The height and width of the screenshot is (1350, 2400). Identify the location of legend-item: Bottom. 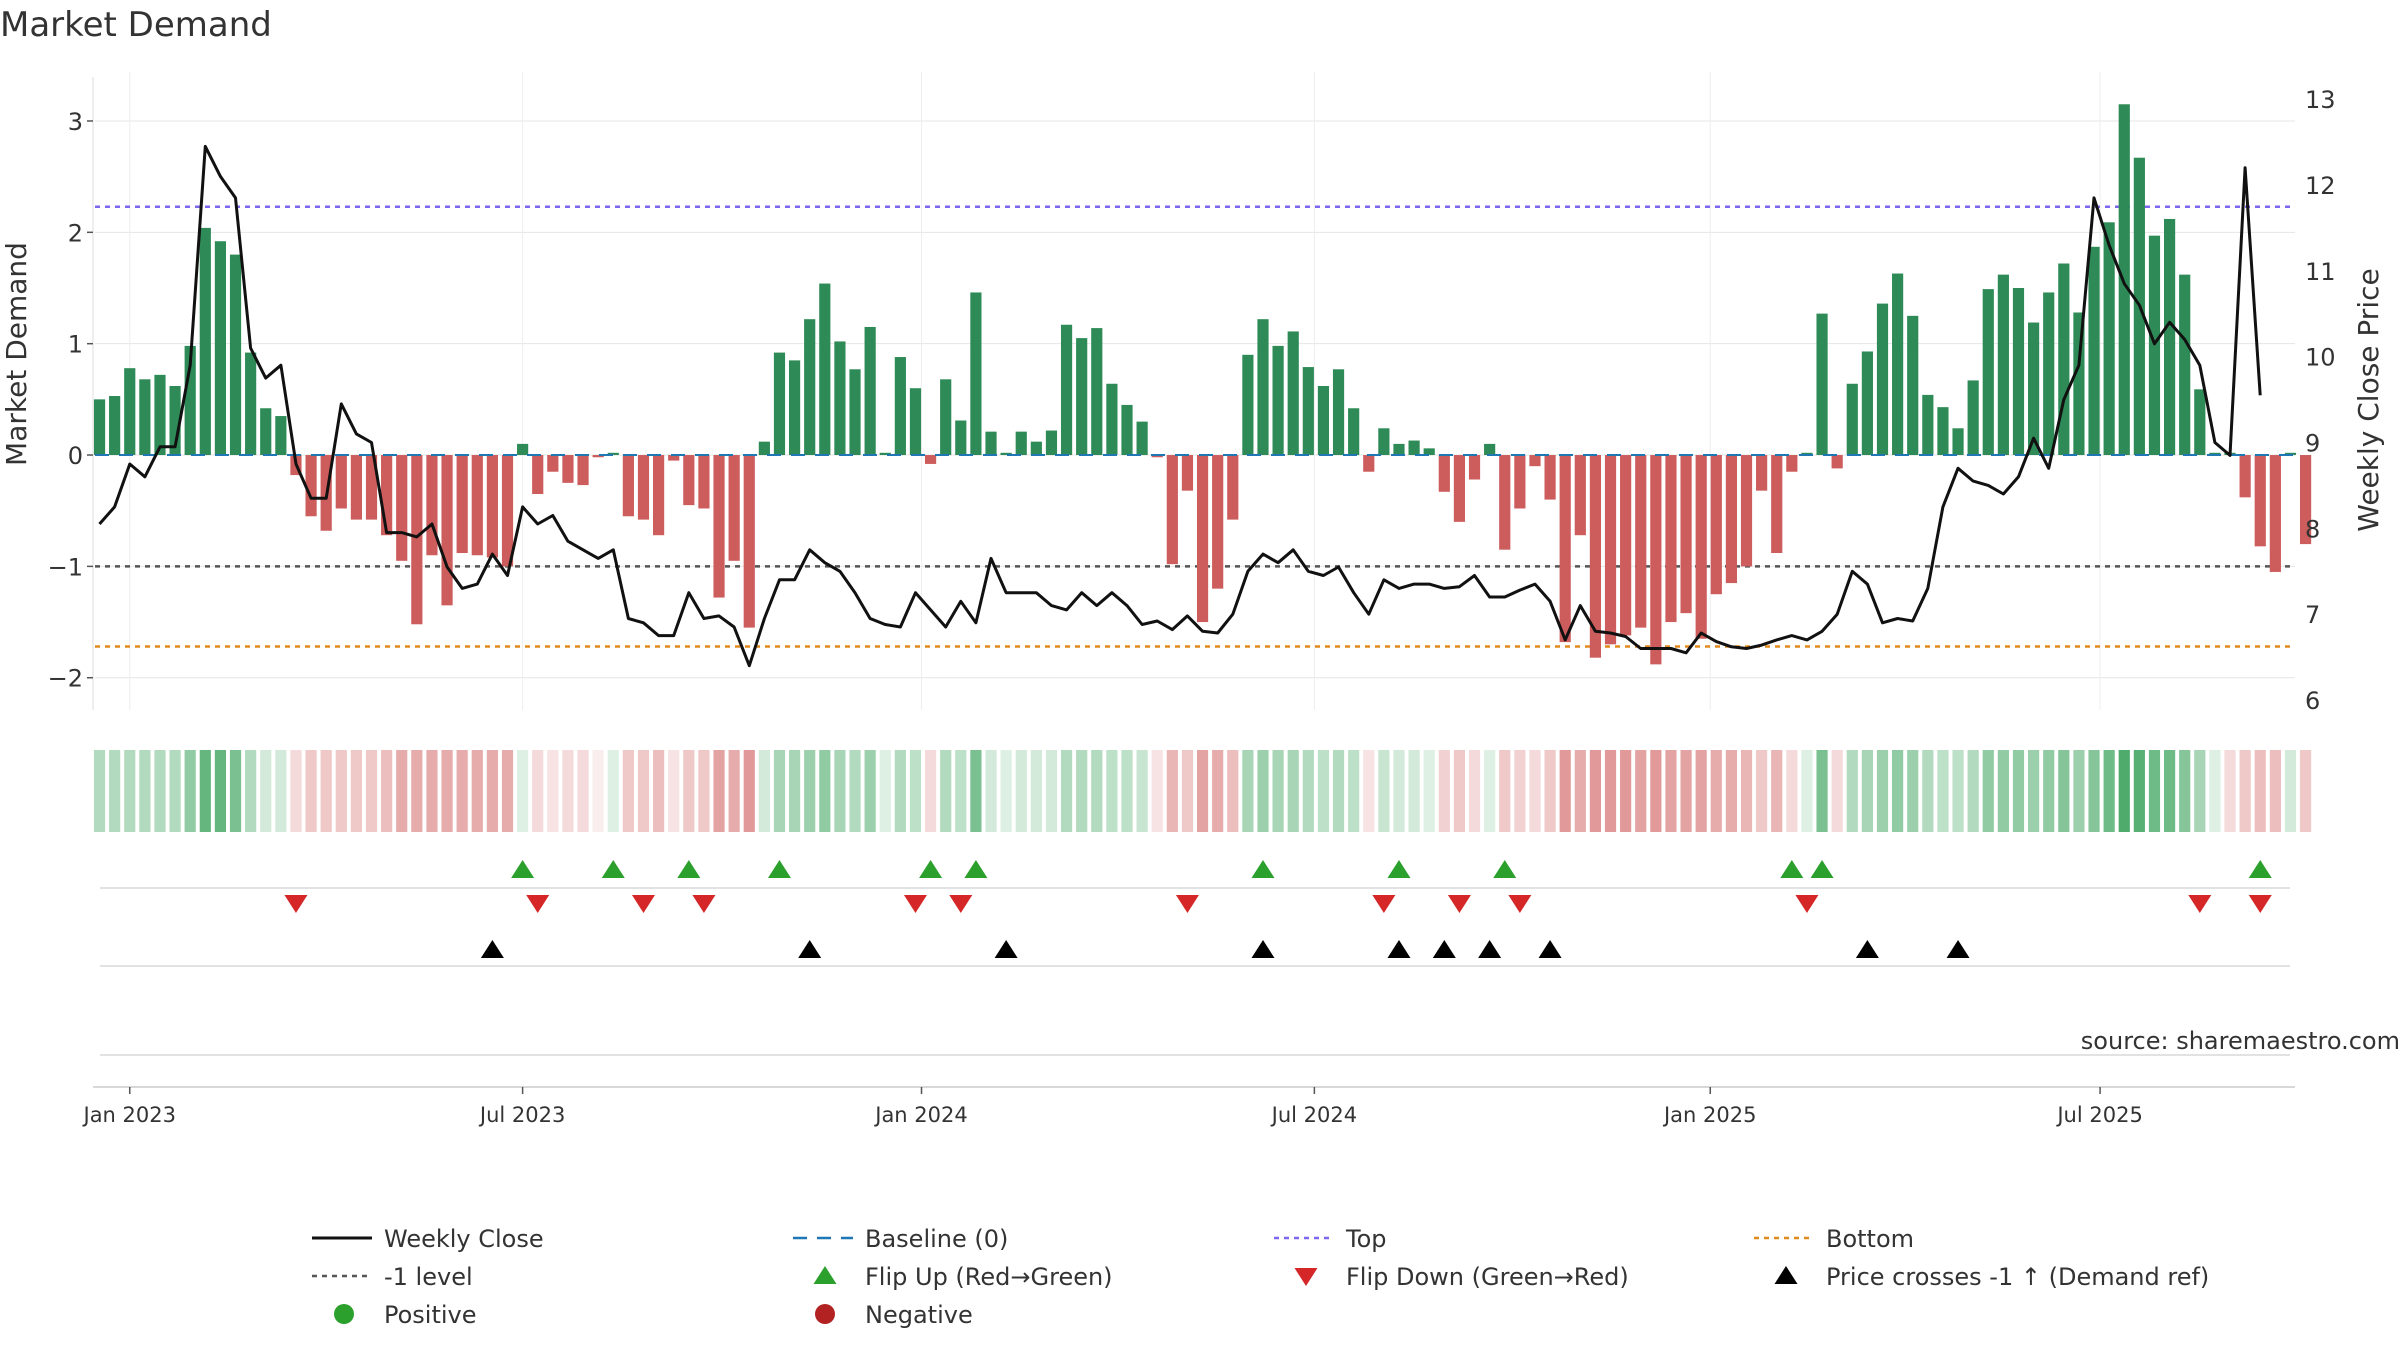
(1834, 1239).